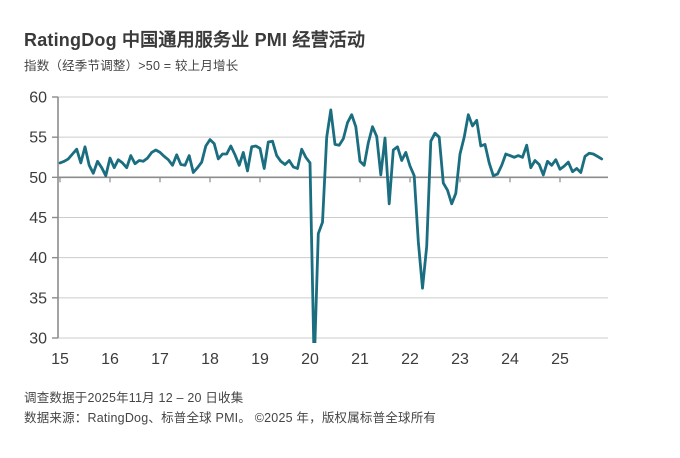 The height and width of the screenshot is (458, 680). What do you see at coordinates (260, 359) in the screenshot?
I see `x-label-19: 19` at bounding box center [260, 359].